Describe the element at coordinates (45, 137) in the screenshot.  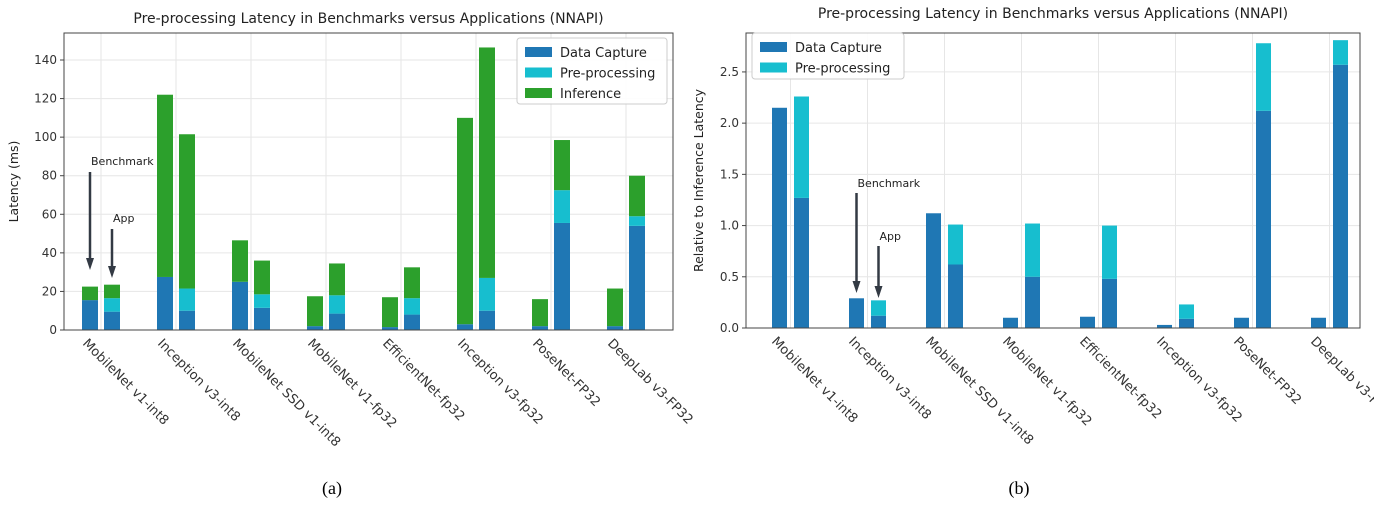
I see `y-tick-label: 100` at that location.